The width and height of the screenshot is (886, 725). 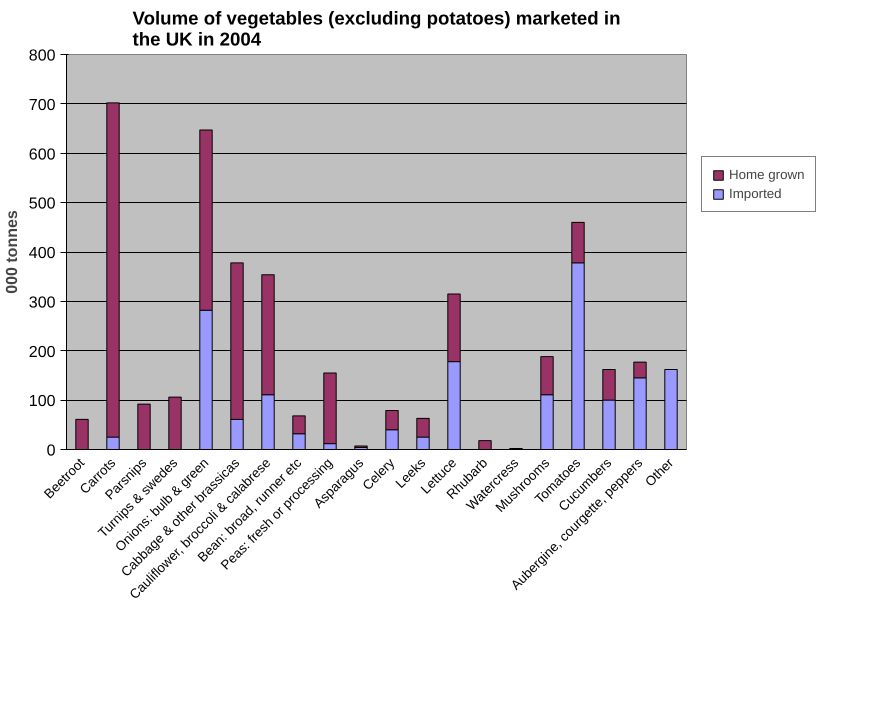 What do you see at coordinates (755, 193) in the screenshot?
I see `legend-label: Imported` at bounding box center [755, 193].